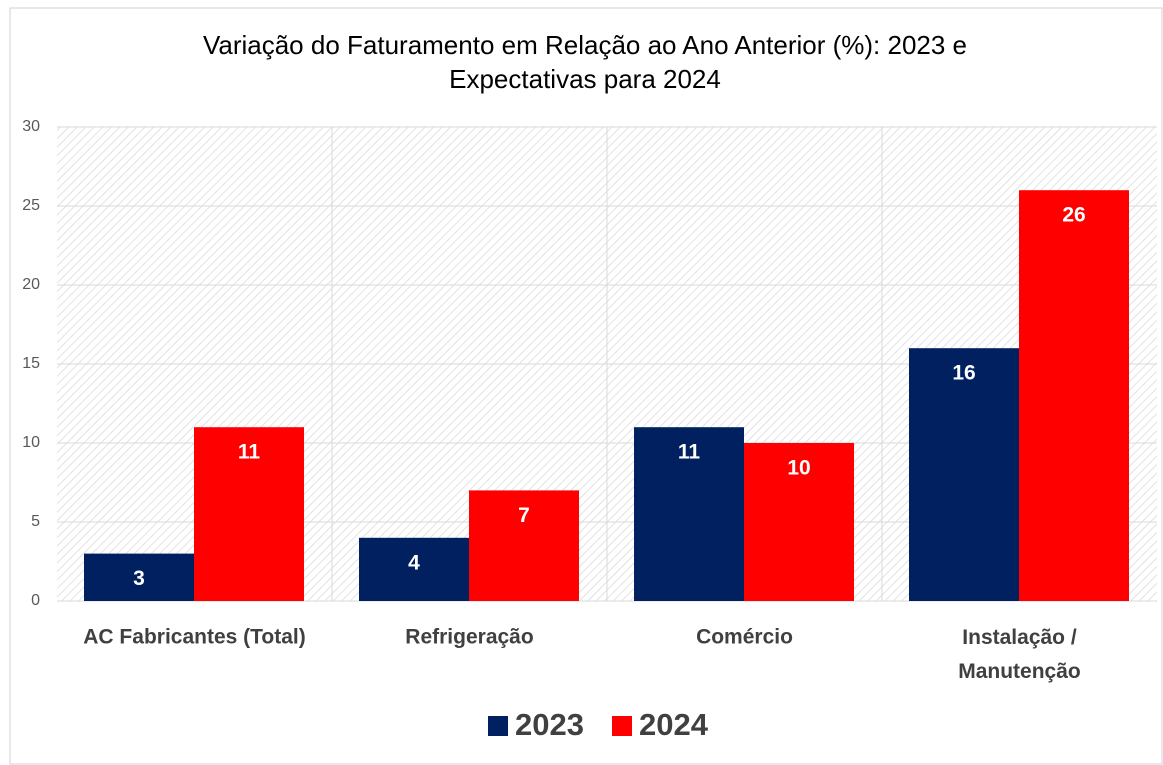 The width and height of the screenshot is (1163, 765). What do you see at coordinates (35, 521) in the screenshot?
I see `y-tick-label: 5` at bounding box center [35, 521].